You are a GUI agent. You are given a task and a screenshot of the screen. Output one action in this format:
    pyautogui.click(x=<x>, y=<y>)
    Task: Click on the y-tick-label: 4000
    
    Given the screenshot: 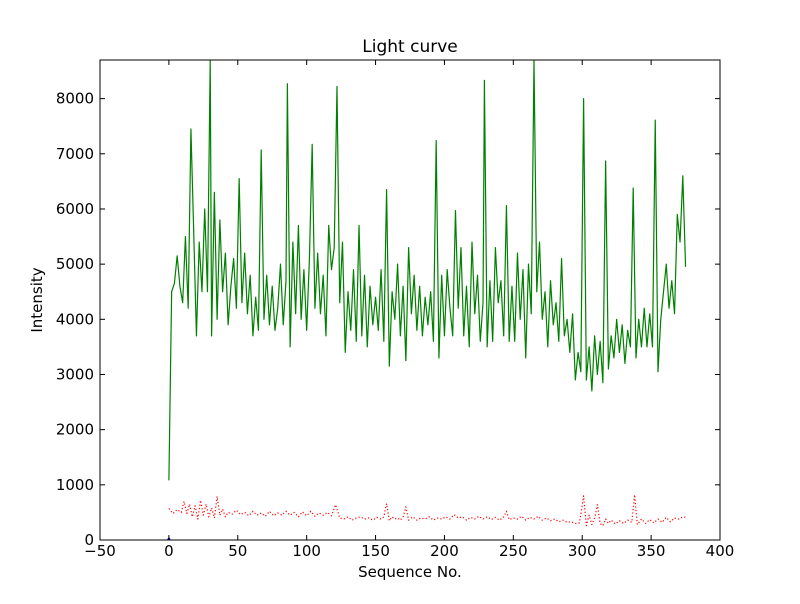 What is the action you would take?
    pyautogui.click(x=75, y=319)
    